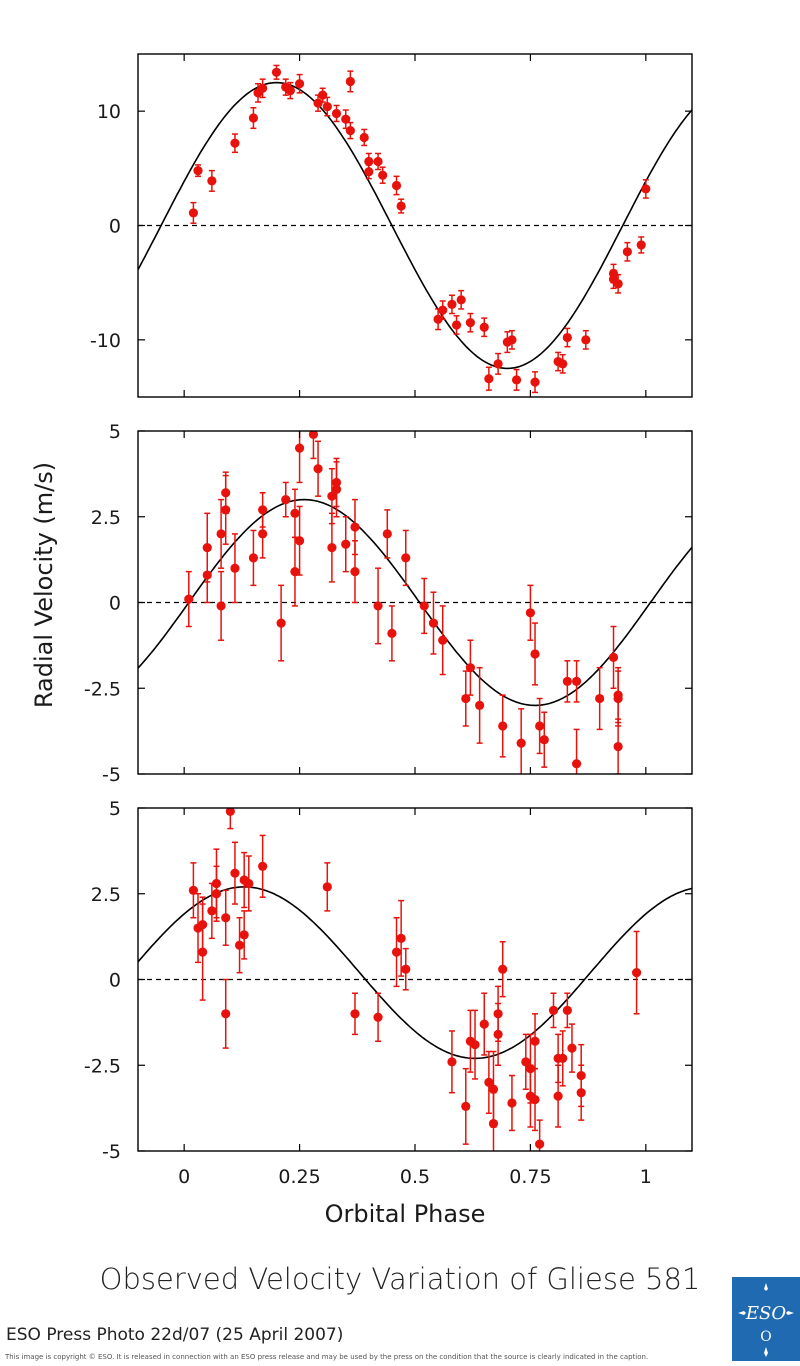 The height and width of the screenshot is (1366, 800). What do you see at coordinates (299, 1177) in the screenshot?
I see `x-tick-label: 0.25` at bounding box center [299, 1177].